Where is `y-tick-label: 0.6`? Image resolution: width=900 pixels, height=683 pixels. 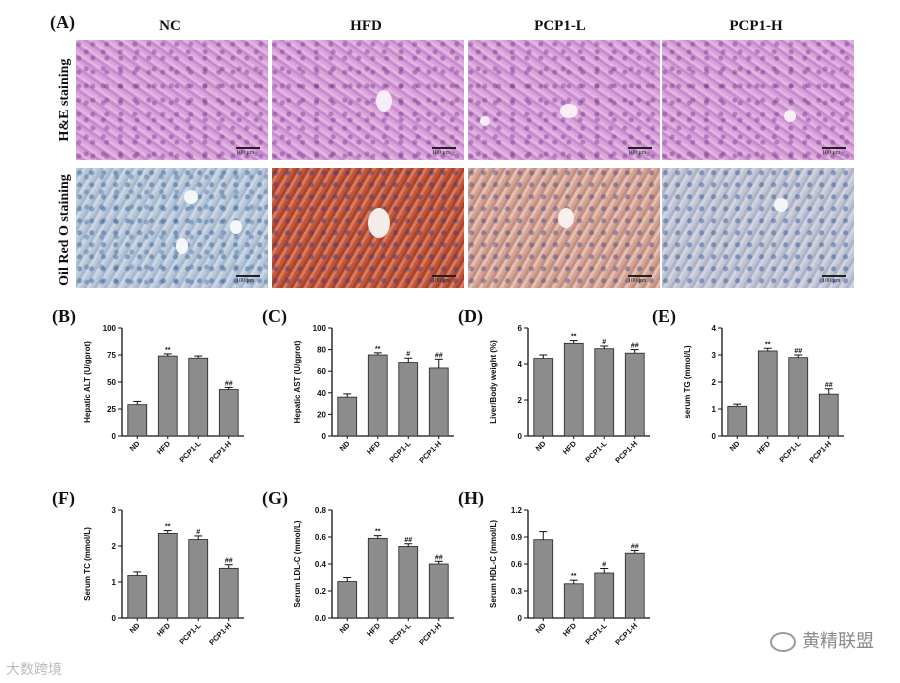
y-tick-label: 0.6 is located at coordinates (517, 564).